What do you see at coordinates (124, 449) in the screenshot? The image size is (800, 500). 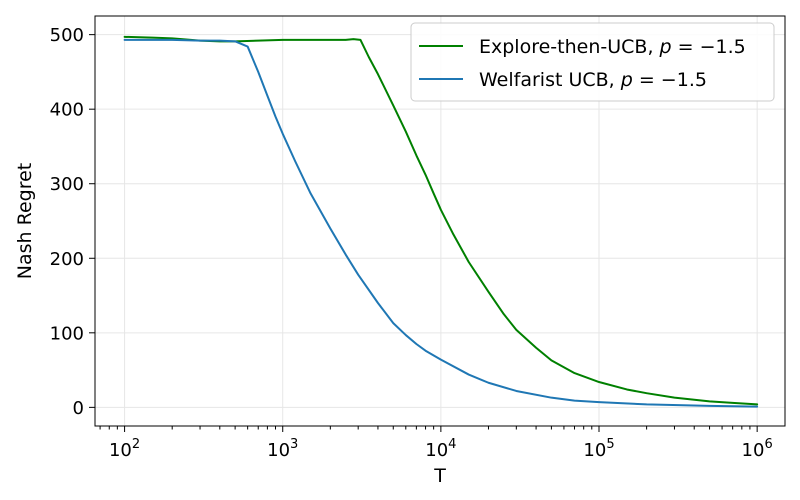 I see `x-tick-label: 10²` at bounding box center [124, 449].